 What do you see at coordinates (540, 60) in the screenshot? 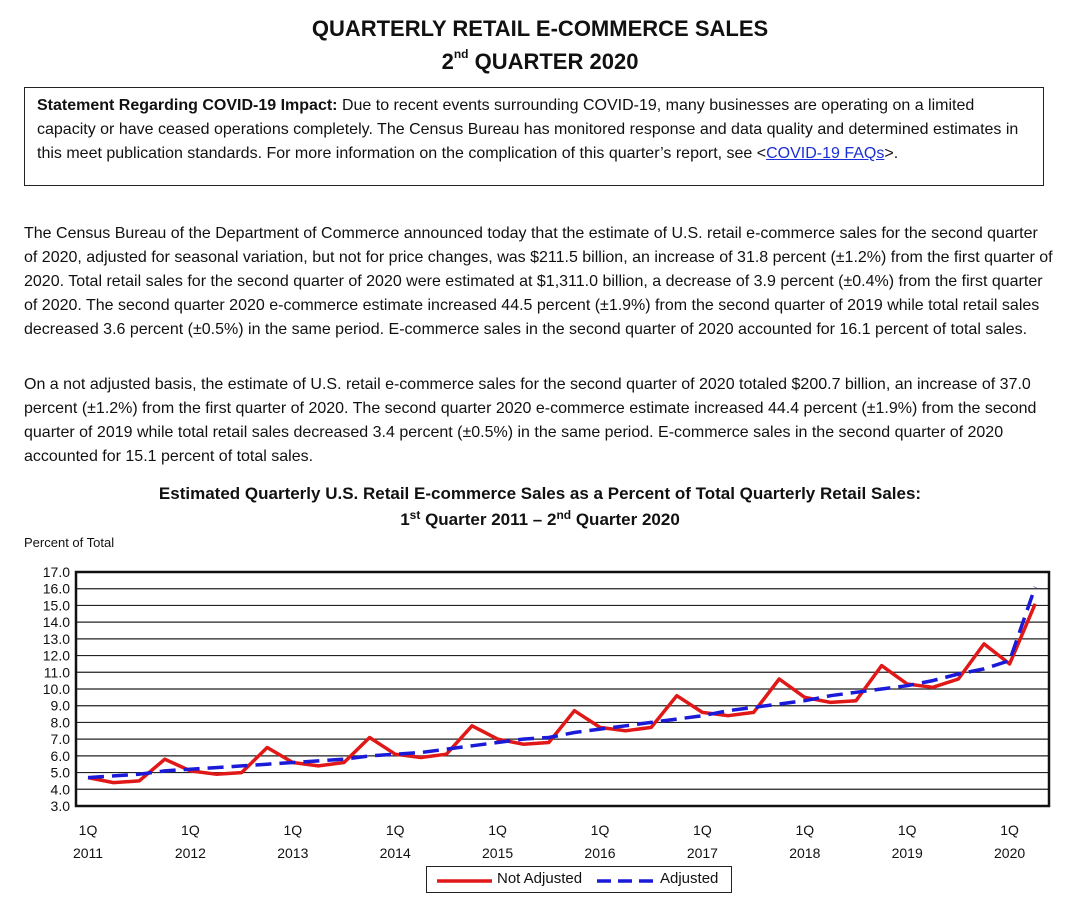
I see `page-subtitle: 2nd QUARTER 2020` at bounding box center [540, 60].